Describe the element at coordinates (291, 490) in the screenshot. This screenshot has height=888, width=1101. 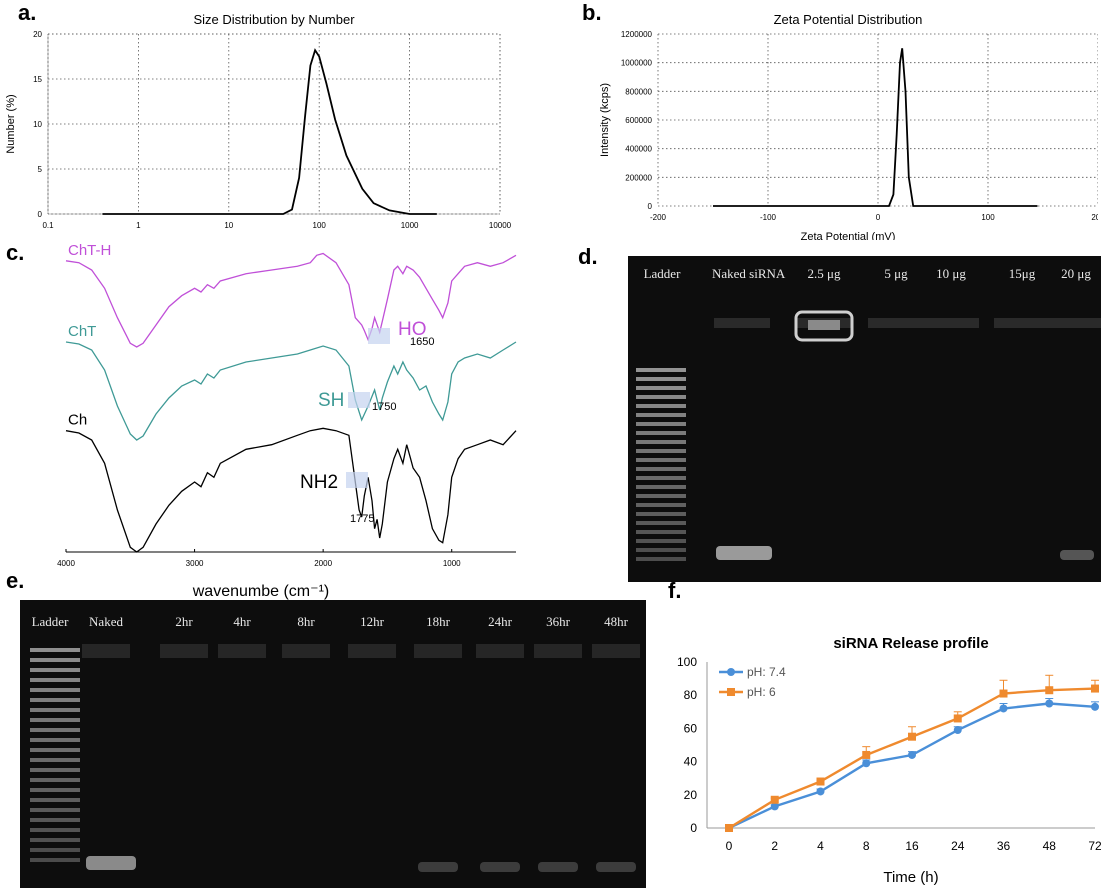
I see `ftir-line-ch` at that location.